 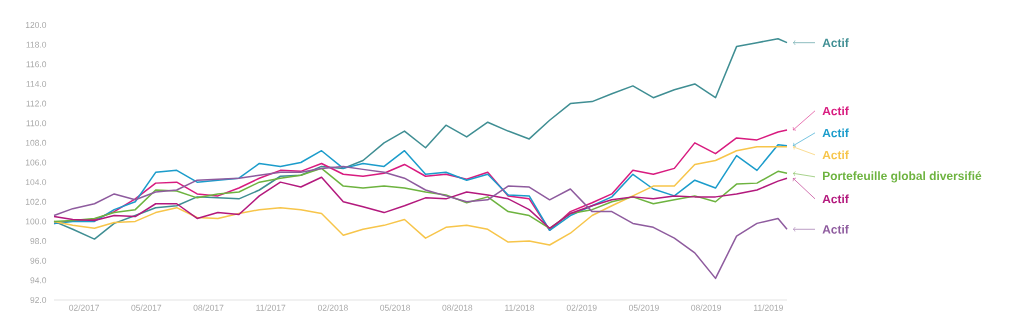 I want to click on y-tick-label: 96.0, so click(x=38, y=260).